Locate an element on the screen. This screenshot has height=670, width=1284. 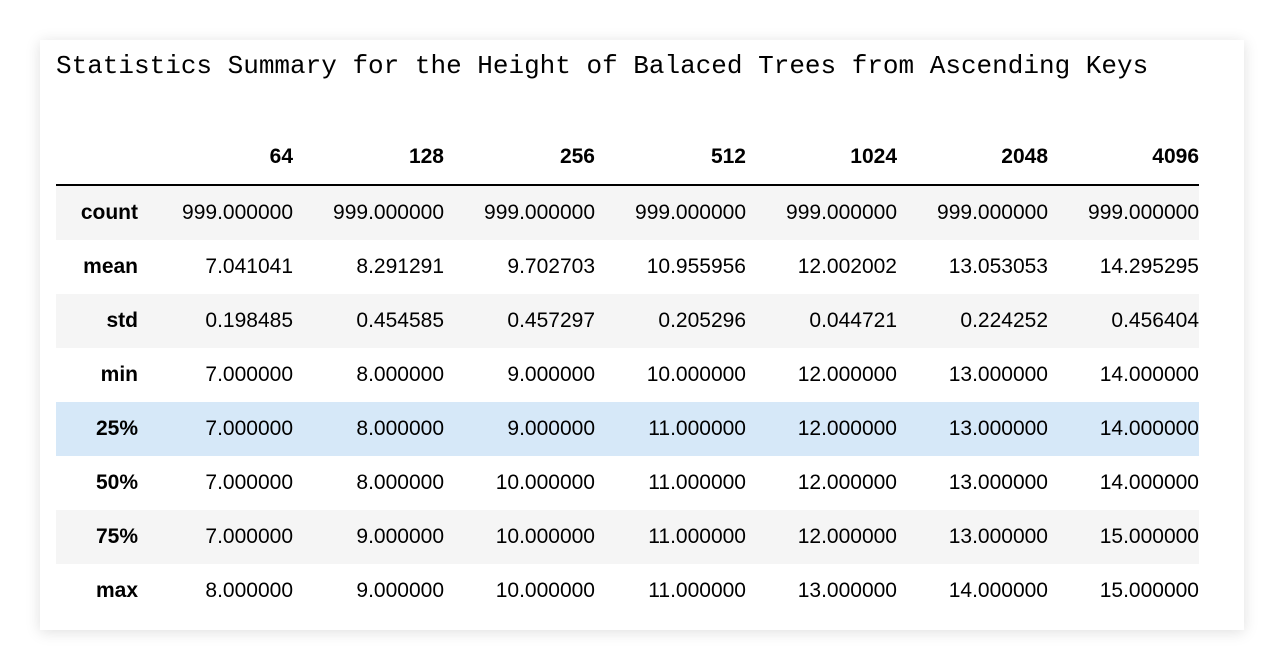
table-cell: 0.454585 is located at coordinates (400, 320).